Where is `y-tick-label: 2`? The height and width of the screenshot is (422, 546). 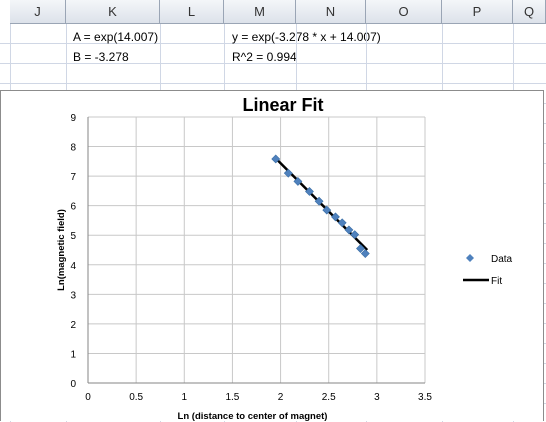 y-tick-label: 2 is located at coordinates (73, 325).